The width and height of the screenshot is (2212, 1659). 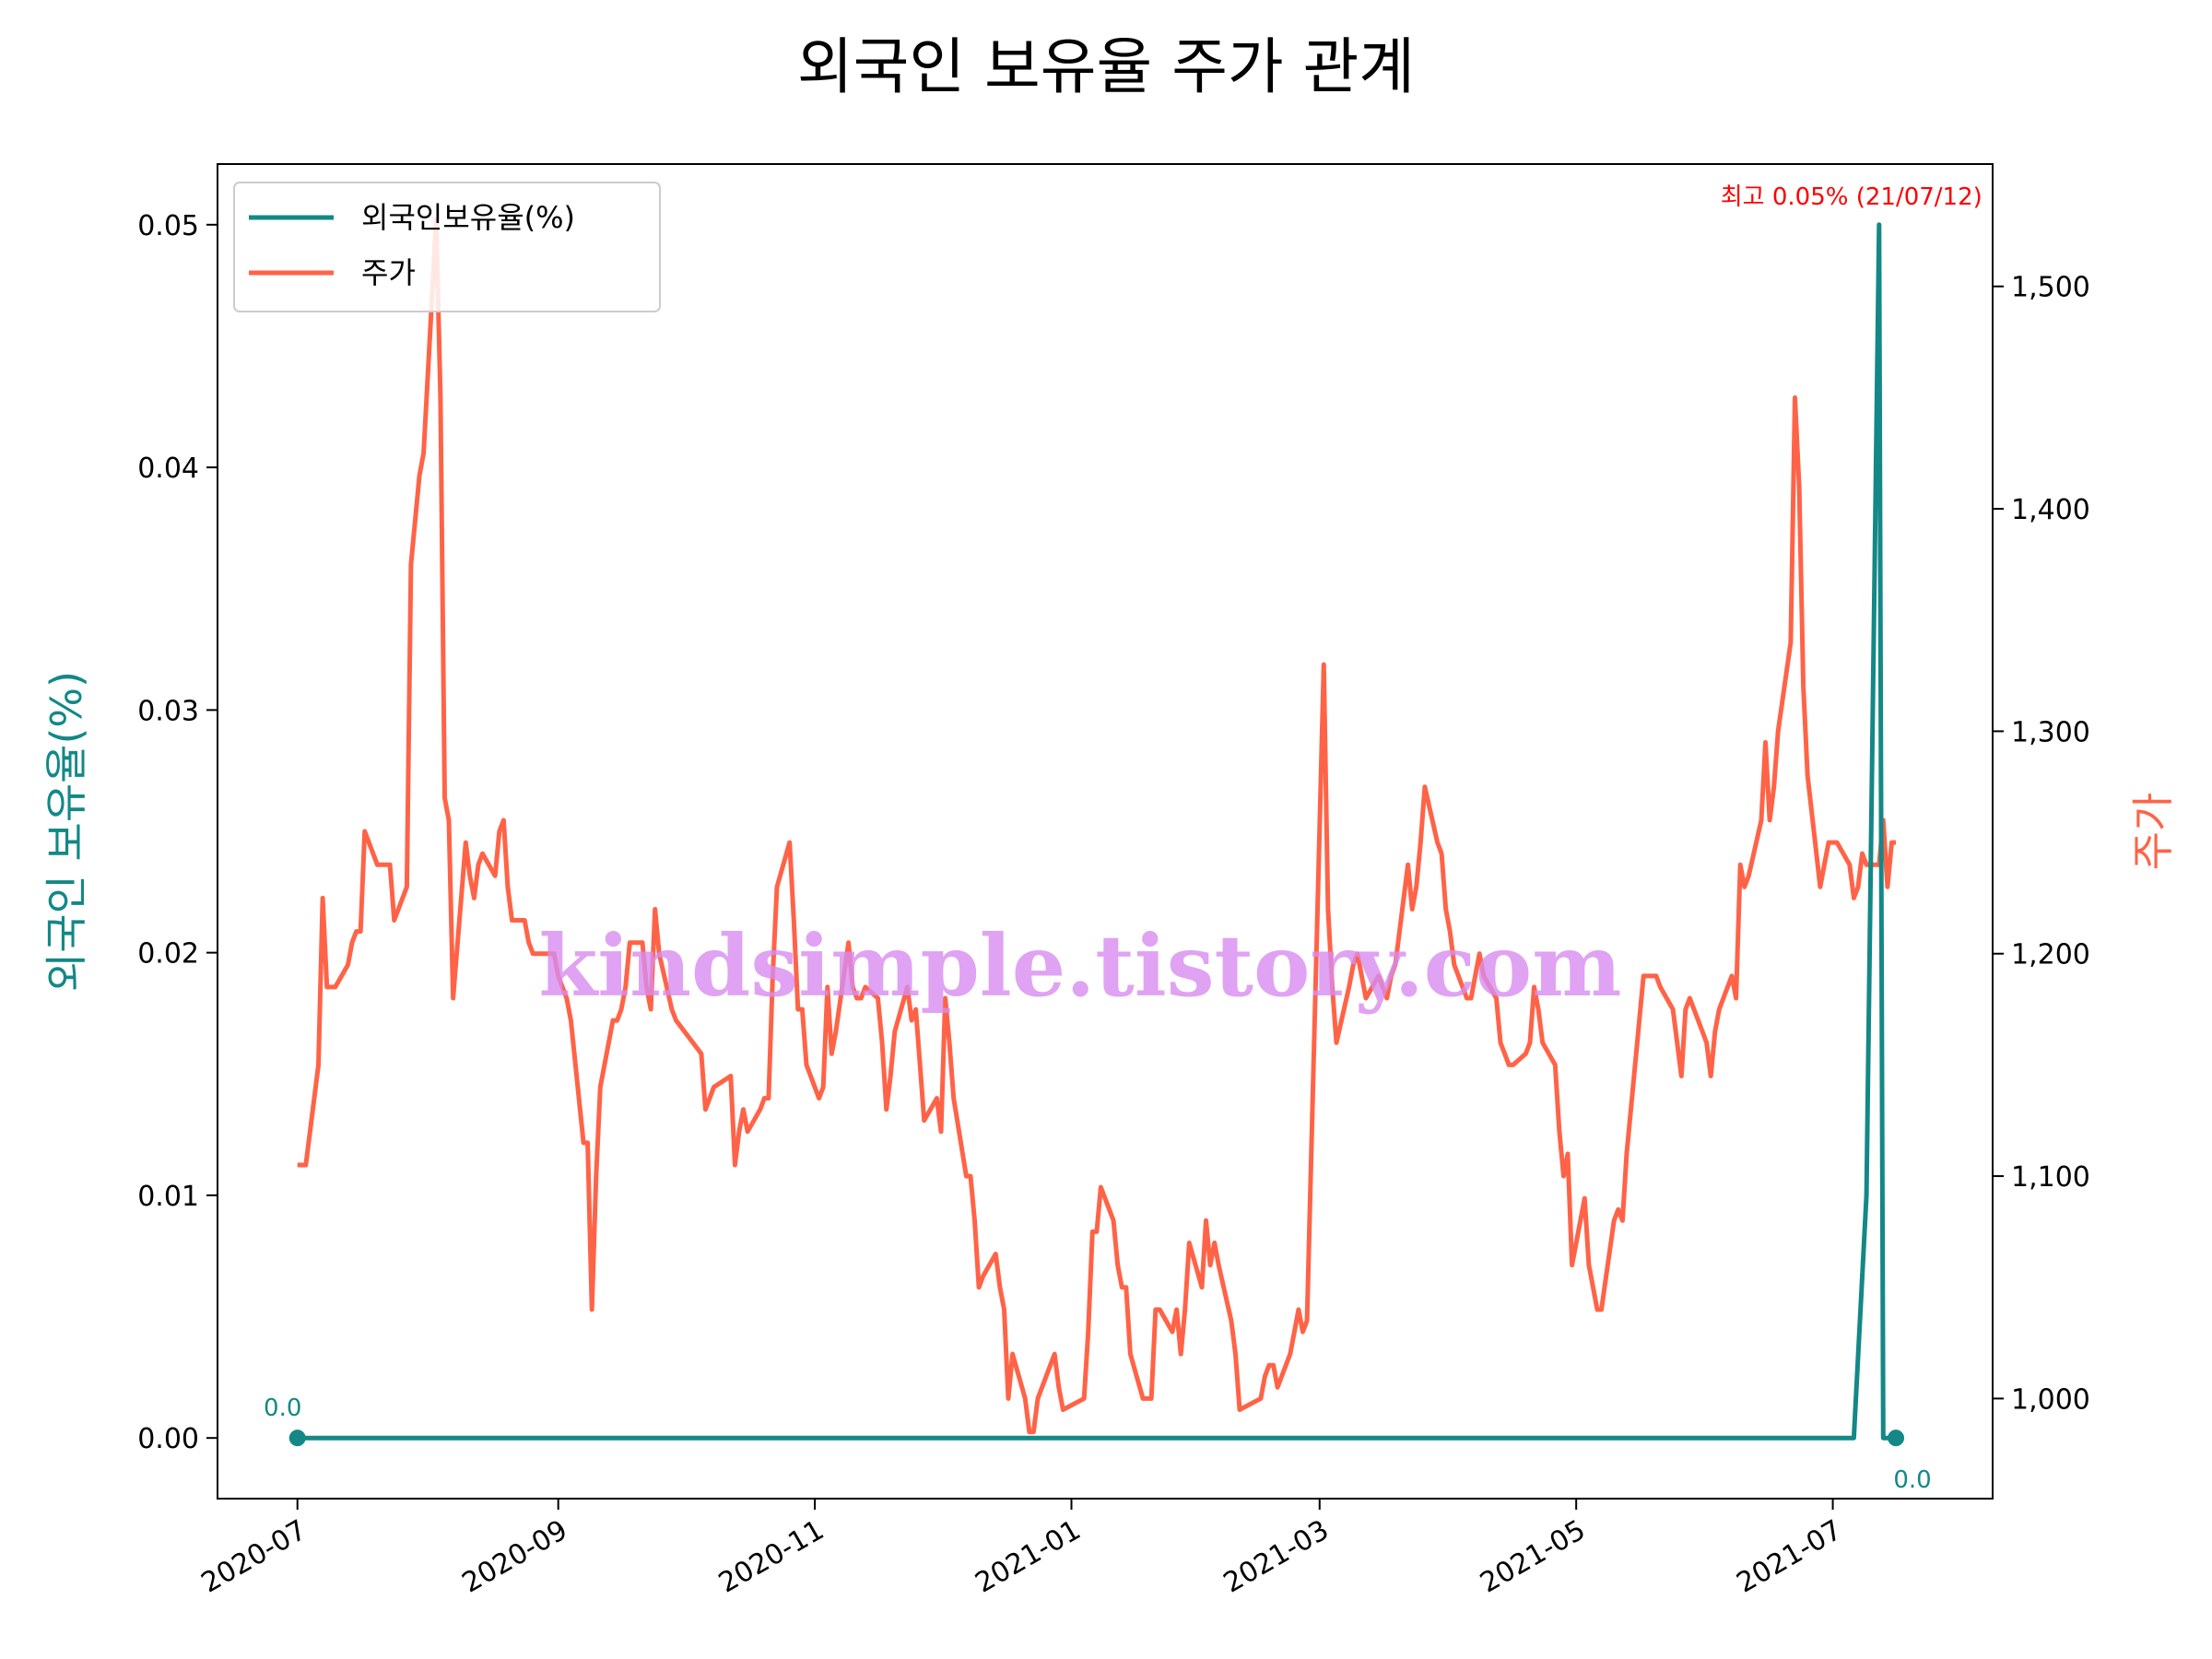 What do you see at coordinates (66, 831) in the screenshot?
I see `y-axis-left-label: 외국인 보유율(%)` at bounding box center [66, 831].